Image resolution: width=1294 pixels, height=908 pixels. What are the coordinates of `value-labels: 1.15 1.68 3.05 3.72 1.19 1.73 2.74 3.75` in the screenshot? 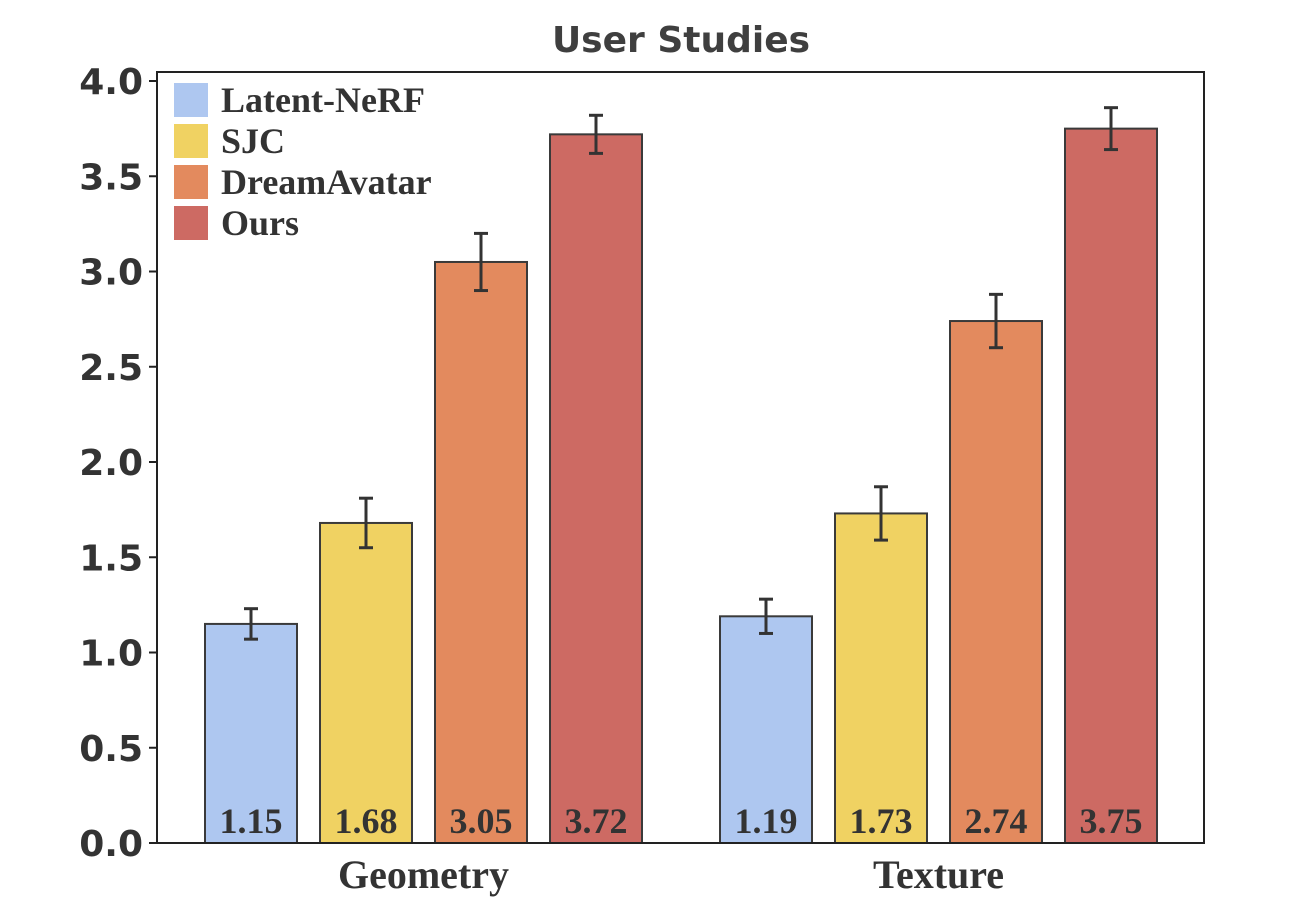 It's located at (681, 821).